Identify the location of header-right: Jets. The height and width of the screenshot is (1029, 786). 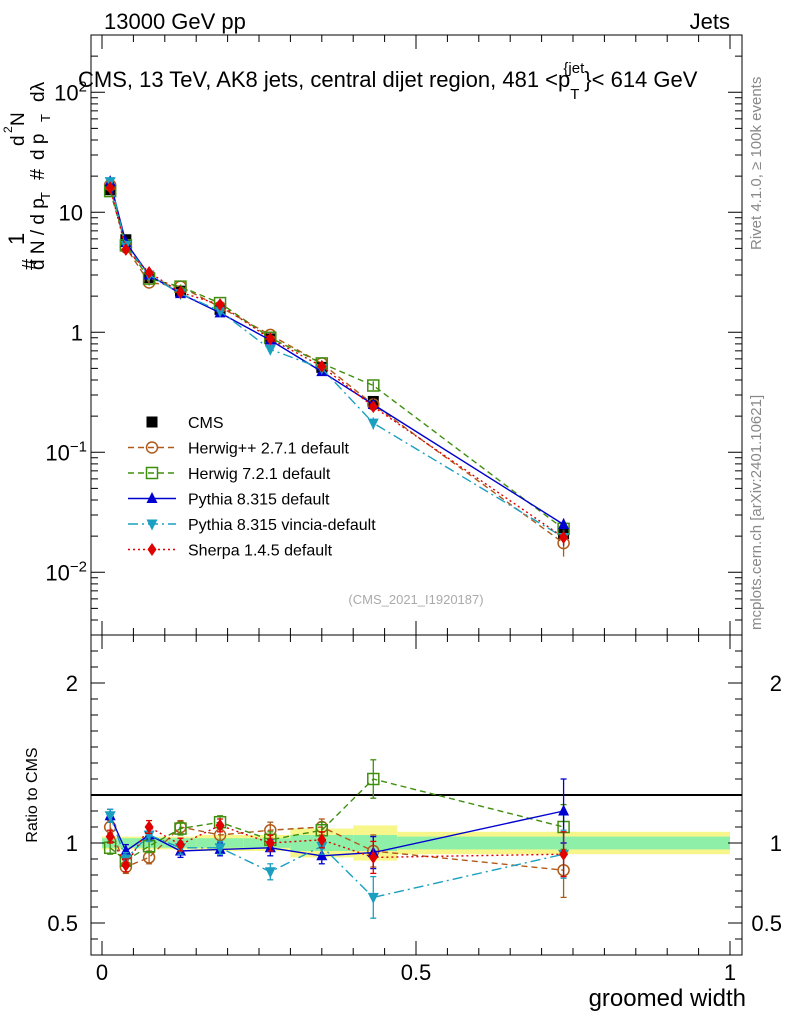
(710, 21).